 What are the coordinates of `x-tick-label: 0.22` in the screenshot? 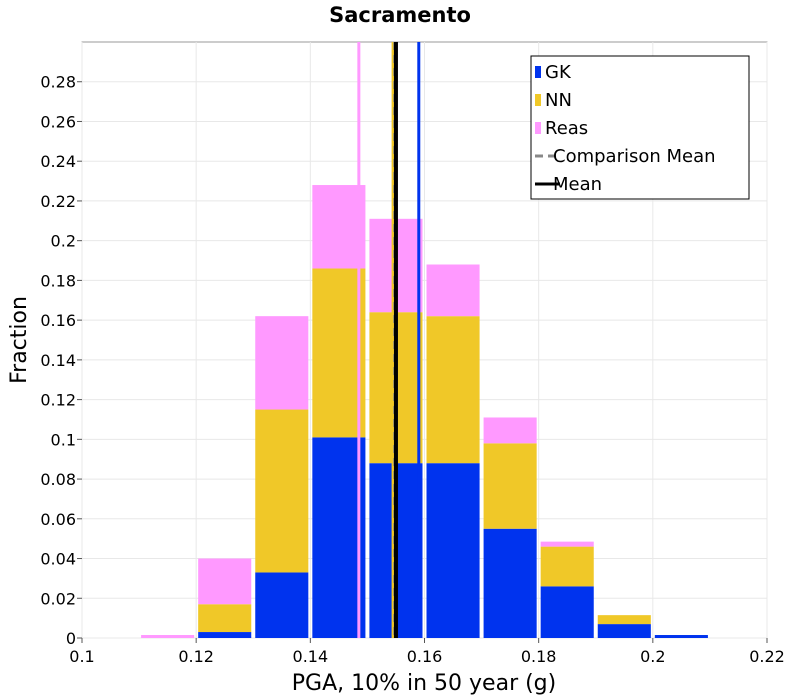 It's located at (767, 656).